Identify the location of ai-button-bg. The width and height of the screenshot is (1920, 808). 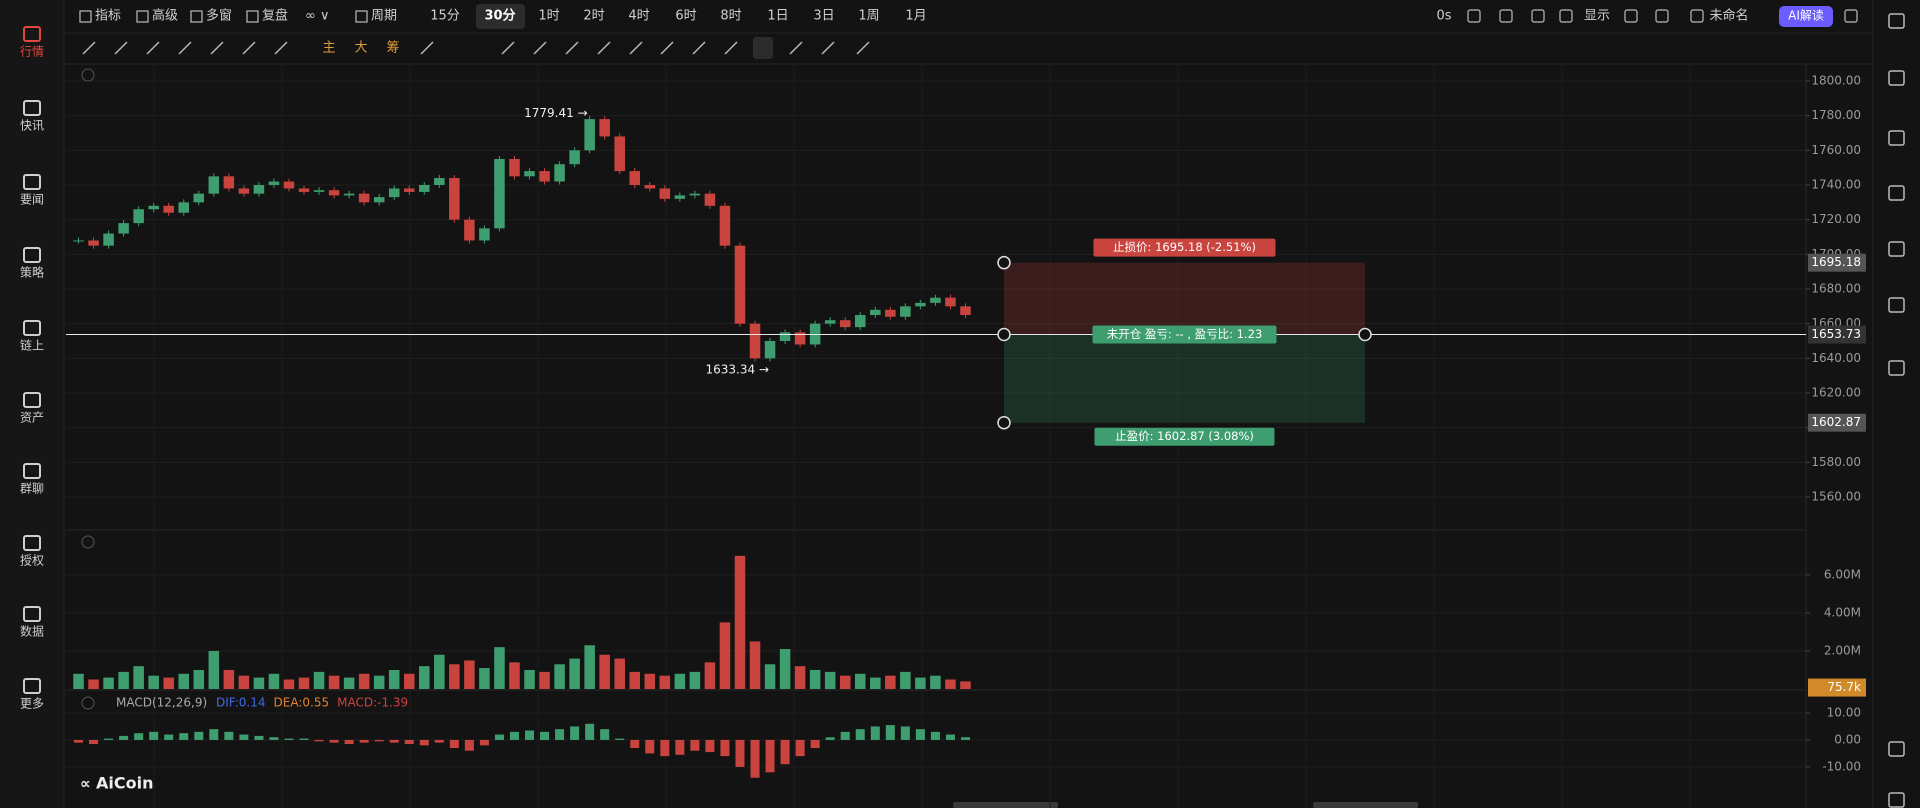
(1806, 16).